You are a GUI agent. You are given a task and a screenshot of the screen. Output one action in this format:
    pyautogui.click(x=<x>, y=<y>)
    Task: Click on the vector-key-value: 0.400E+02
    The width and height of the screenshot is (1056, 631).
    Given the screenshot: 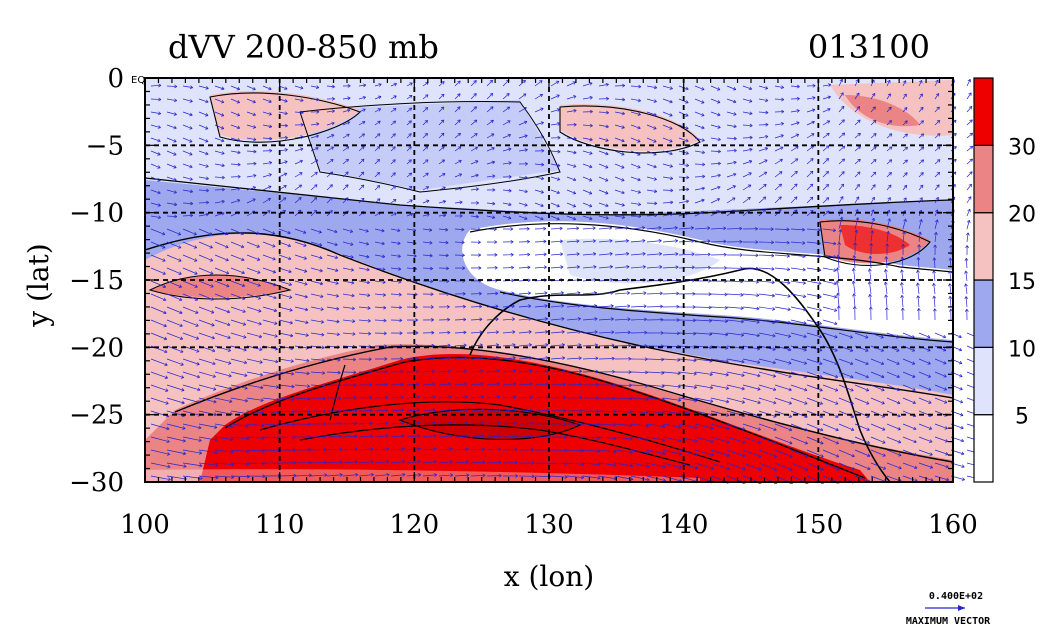 What is the action you would take?
    pyautogui.click(x=956, y=596)
    